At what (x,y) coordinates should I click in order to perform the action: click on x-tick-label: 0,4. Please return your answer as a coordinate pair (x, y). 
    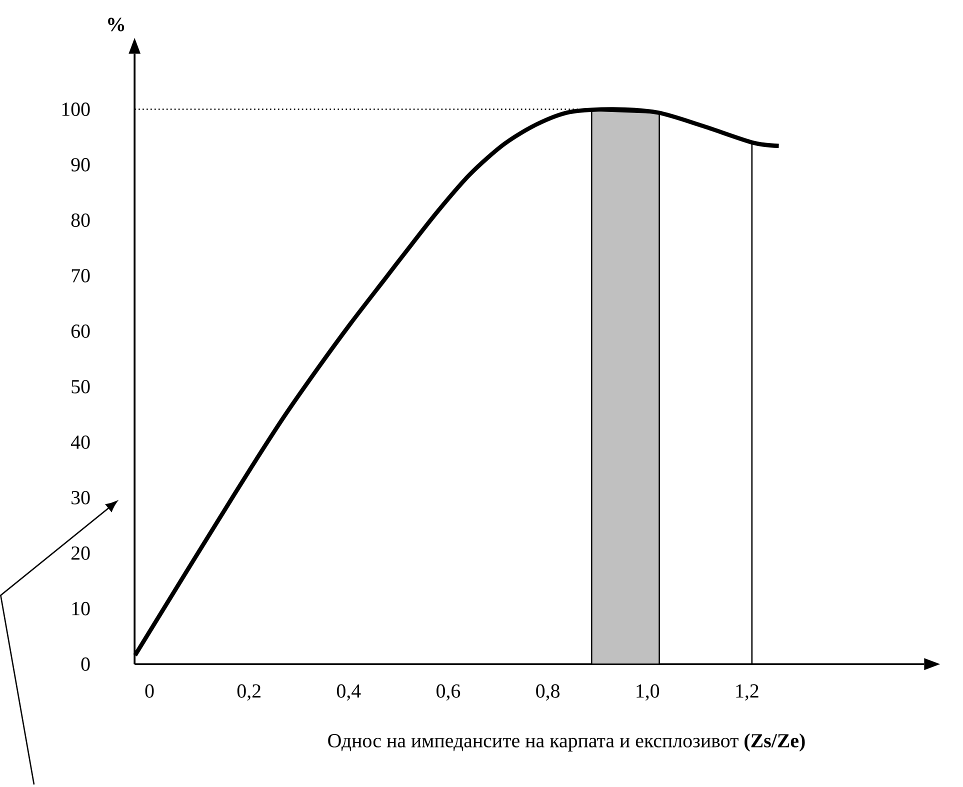
    Looking at the image, I should click on (348, 692).